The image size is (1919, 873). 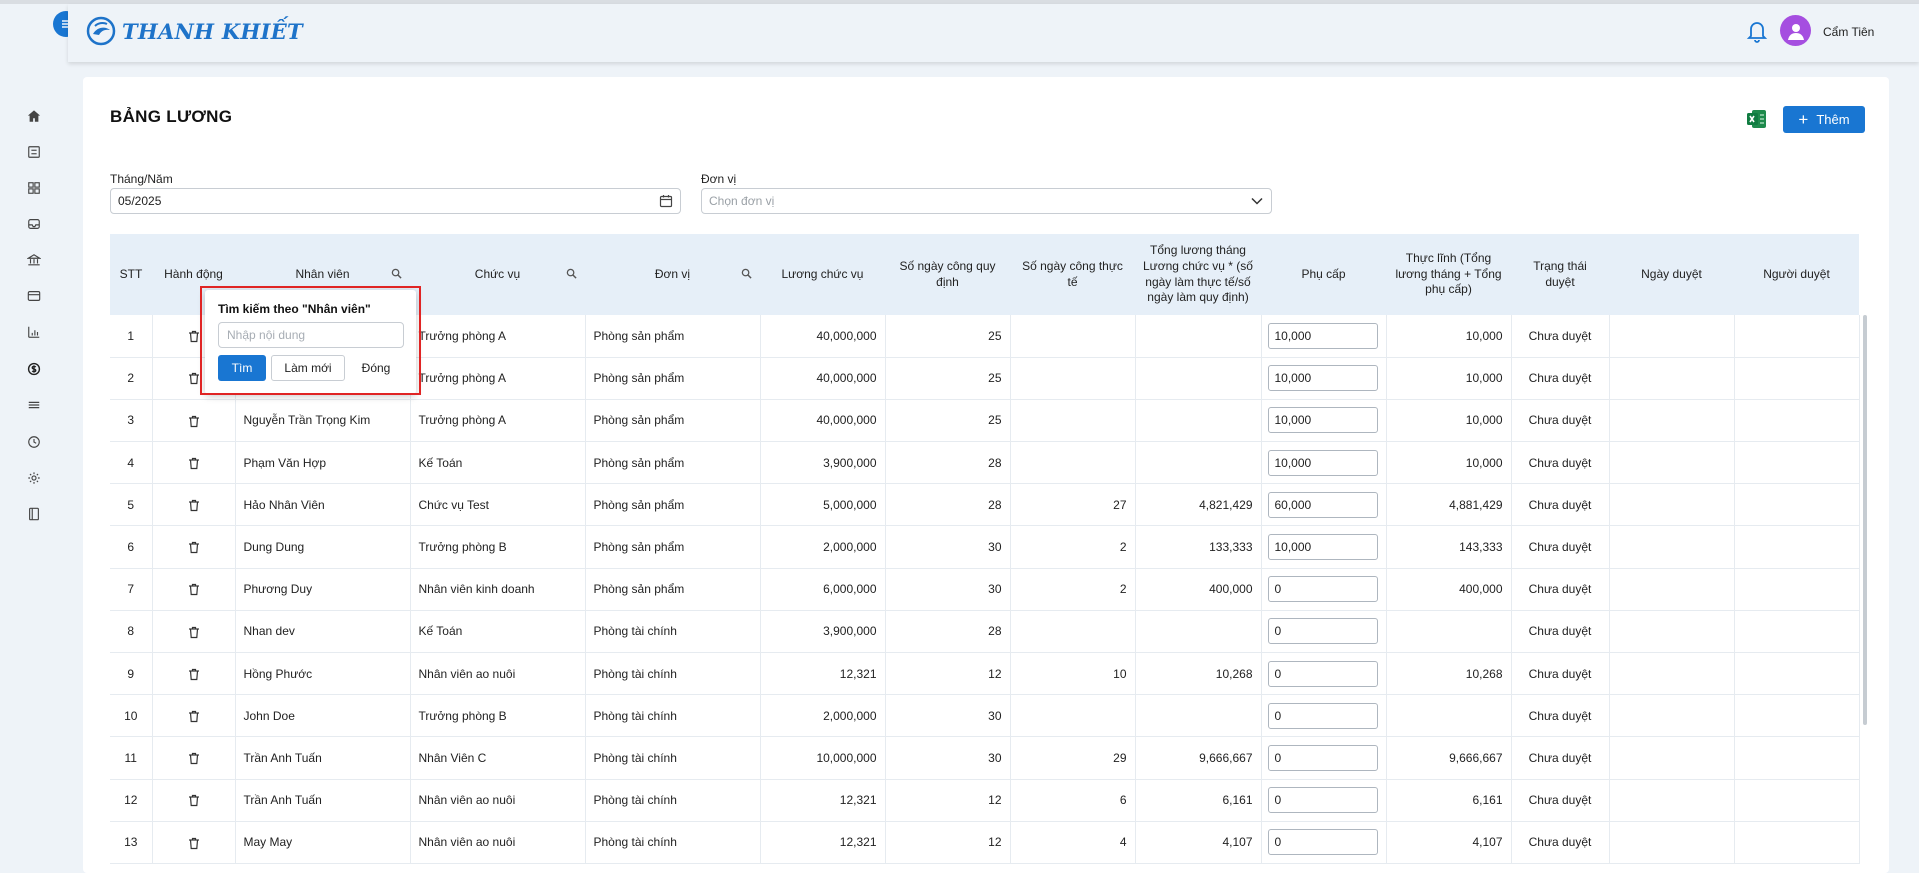 I want to click on export-excel-button, so click(x=1757, y=119).